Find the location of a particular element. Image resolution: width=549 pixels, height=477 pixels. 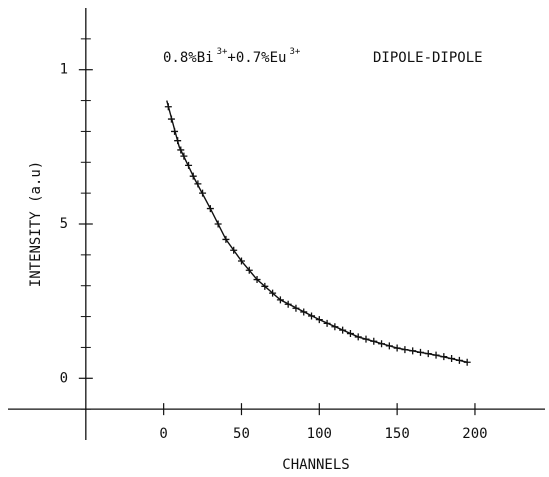

x-axis-label: CHANNELS is located at coordinates (315, 465).